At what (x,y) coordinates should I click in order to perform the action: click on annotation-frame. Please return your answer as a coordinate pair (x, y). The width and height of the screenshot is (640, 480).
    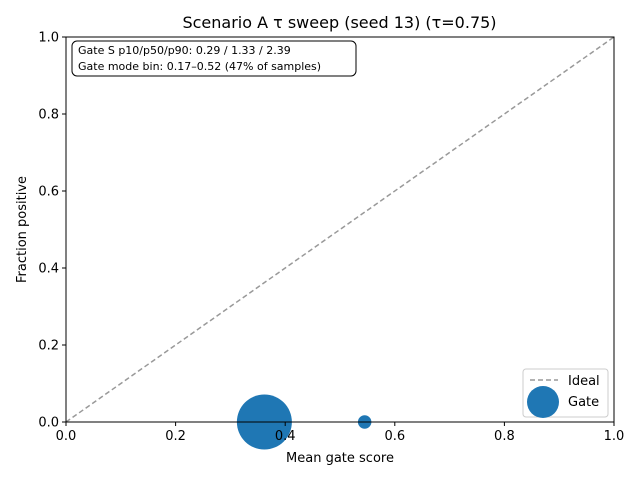
    Looking at the image, I should click on (214, 58).